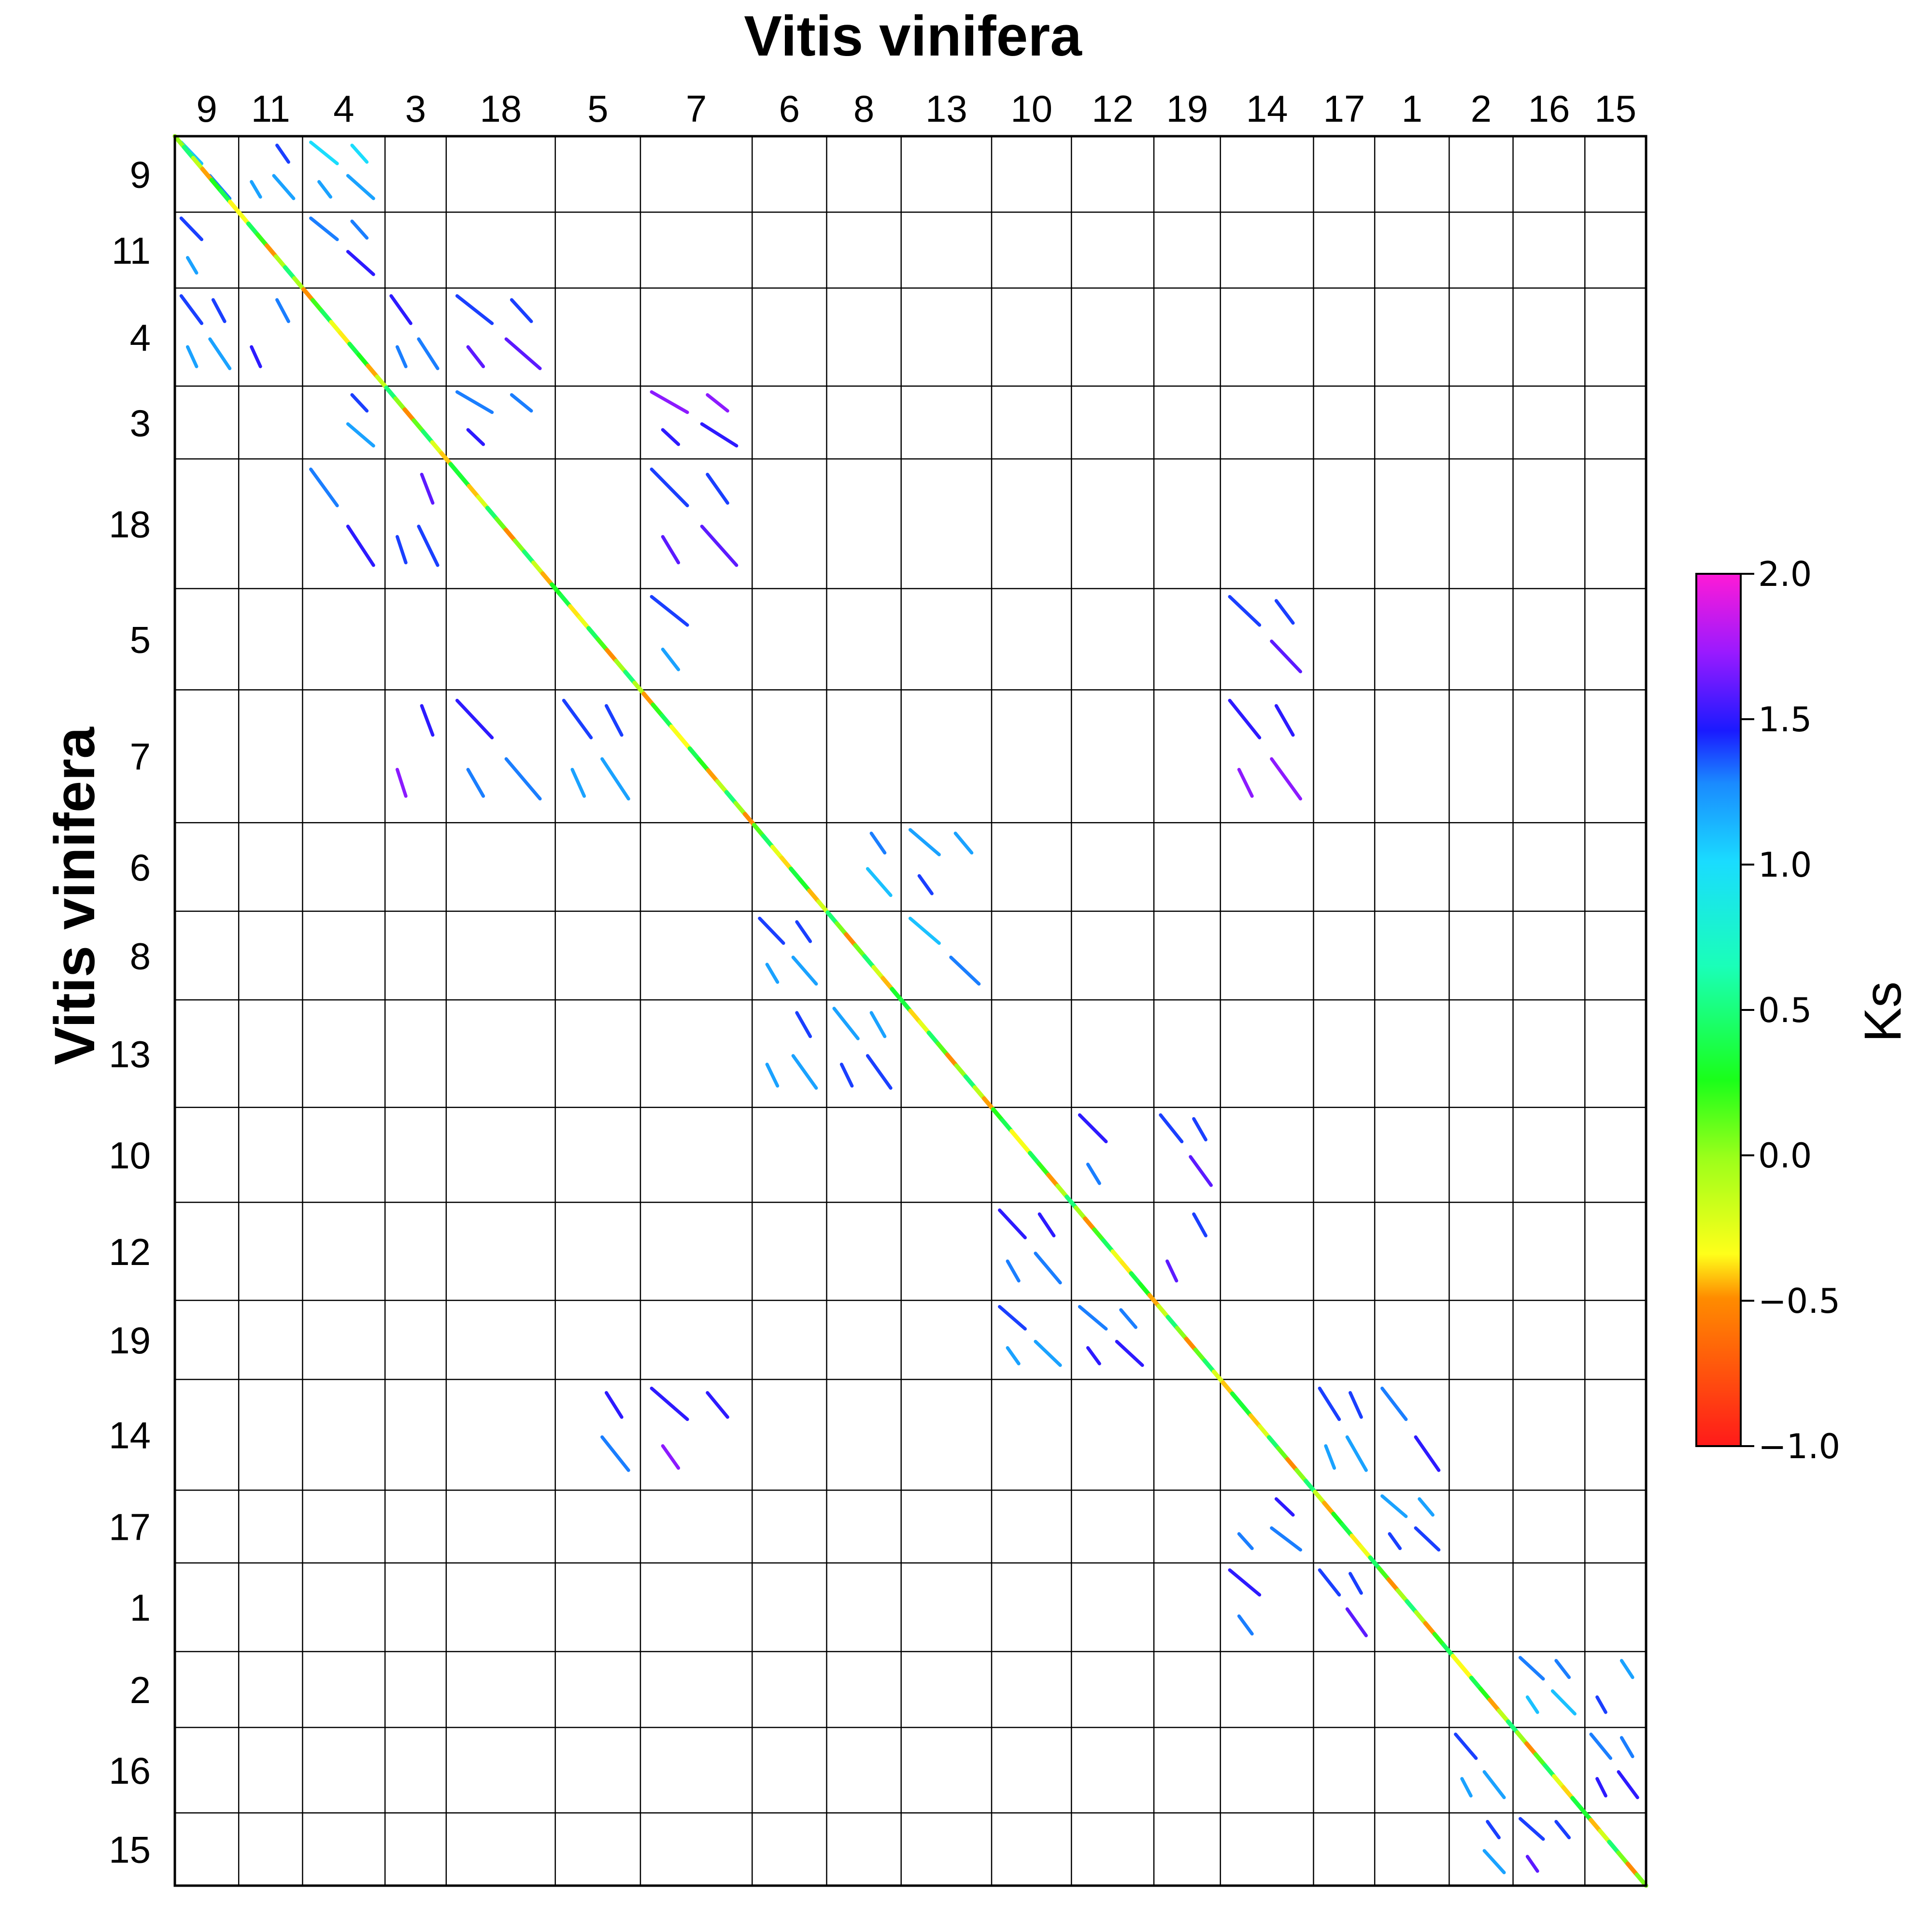 The height and width of the screenshot is (1932, 1932). Describe the element at coordinates (696, 108) in the screenshot. I see `x-tick-label: 7` at that location.